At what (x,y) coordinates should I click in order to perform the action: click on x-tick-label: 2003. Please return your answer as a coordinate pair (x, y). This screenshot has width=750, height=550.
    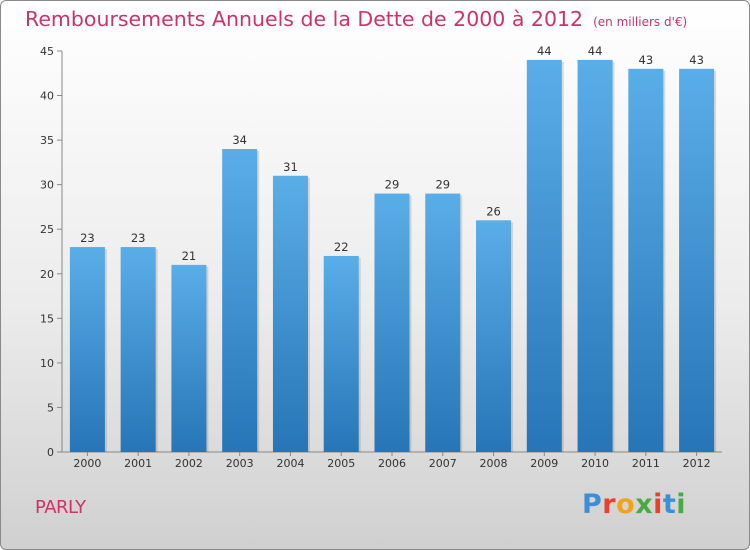
    Looking at the image, I should click on (240, 463).